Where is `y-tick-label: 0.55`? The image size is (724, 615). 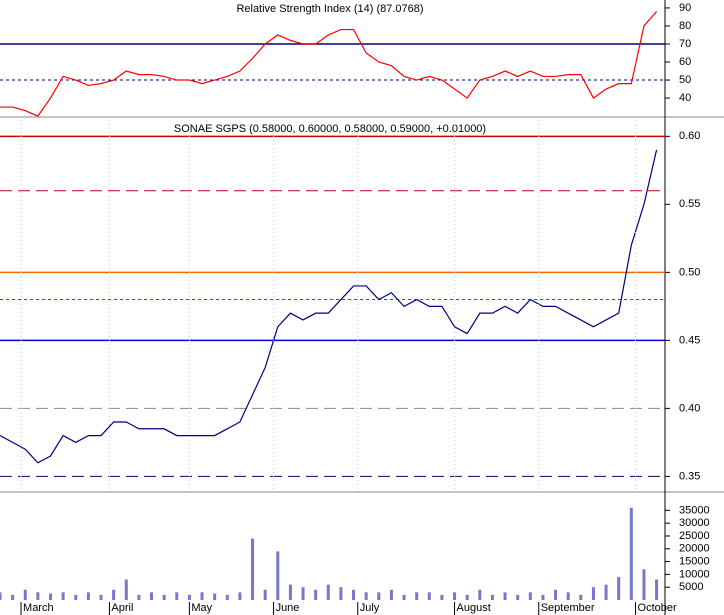
y-tick-label: 0.55 is located at coordinates (689, 204).